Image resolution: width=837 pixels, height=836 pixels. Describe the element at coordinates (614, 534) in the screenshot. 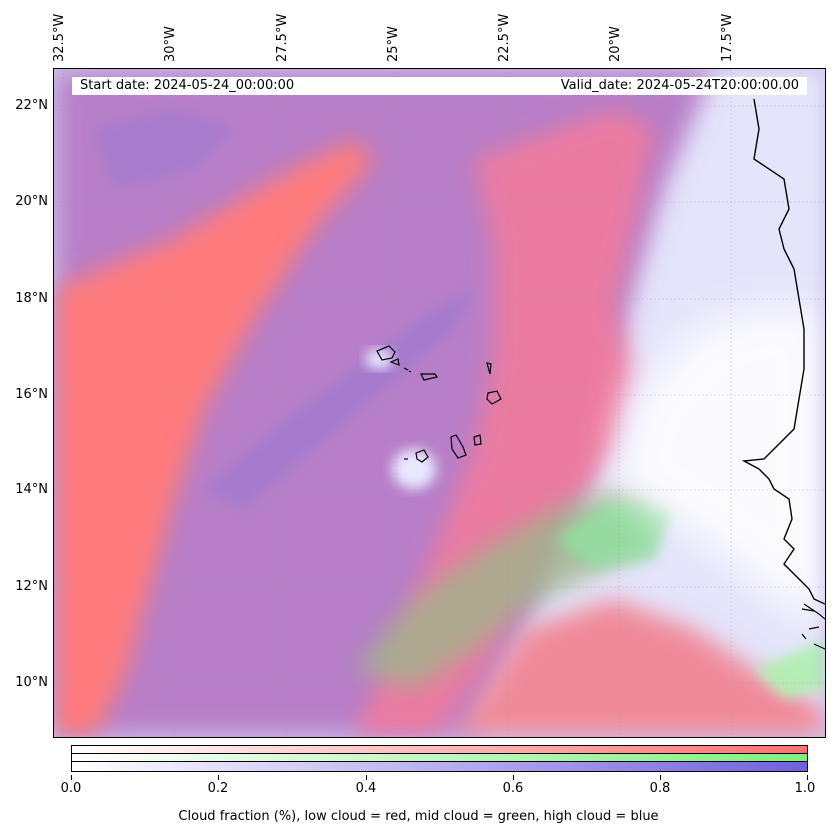

I see `mid-cloud-patch-east` at that location.